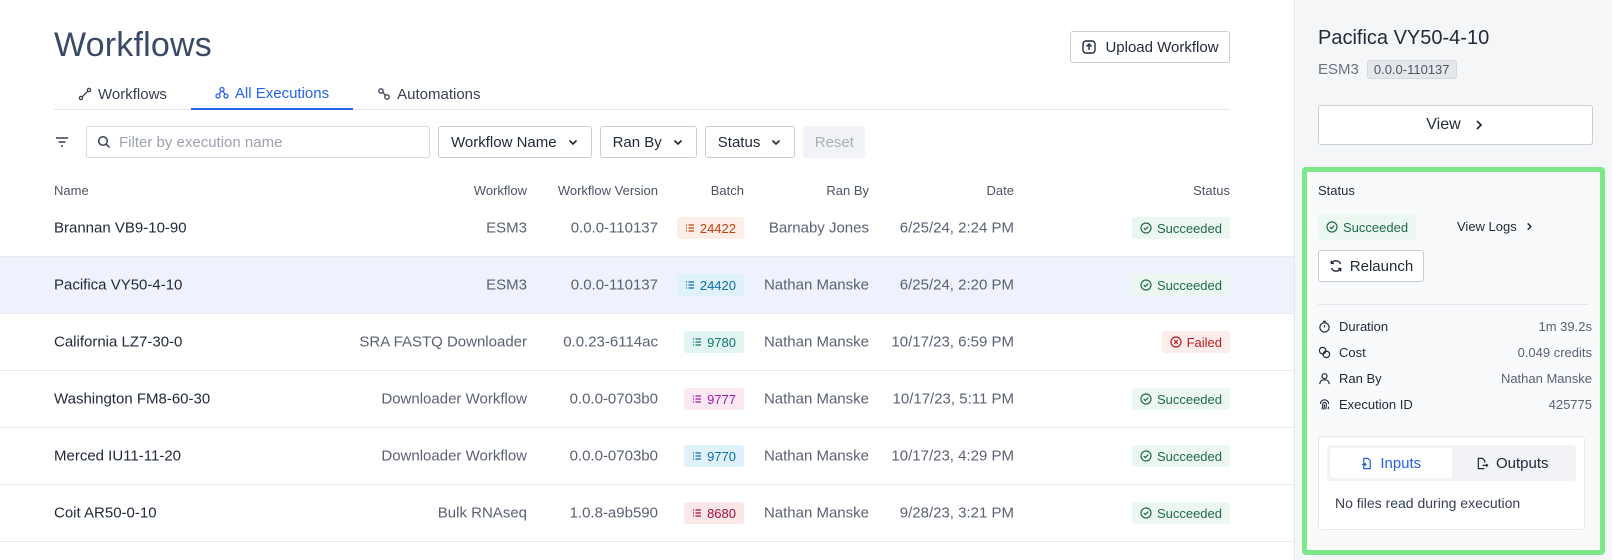 The width and height of the screenshot is (1612, 560). I want to click on ran-by-dropdown: Ran By, so click(648, 142).